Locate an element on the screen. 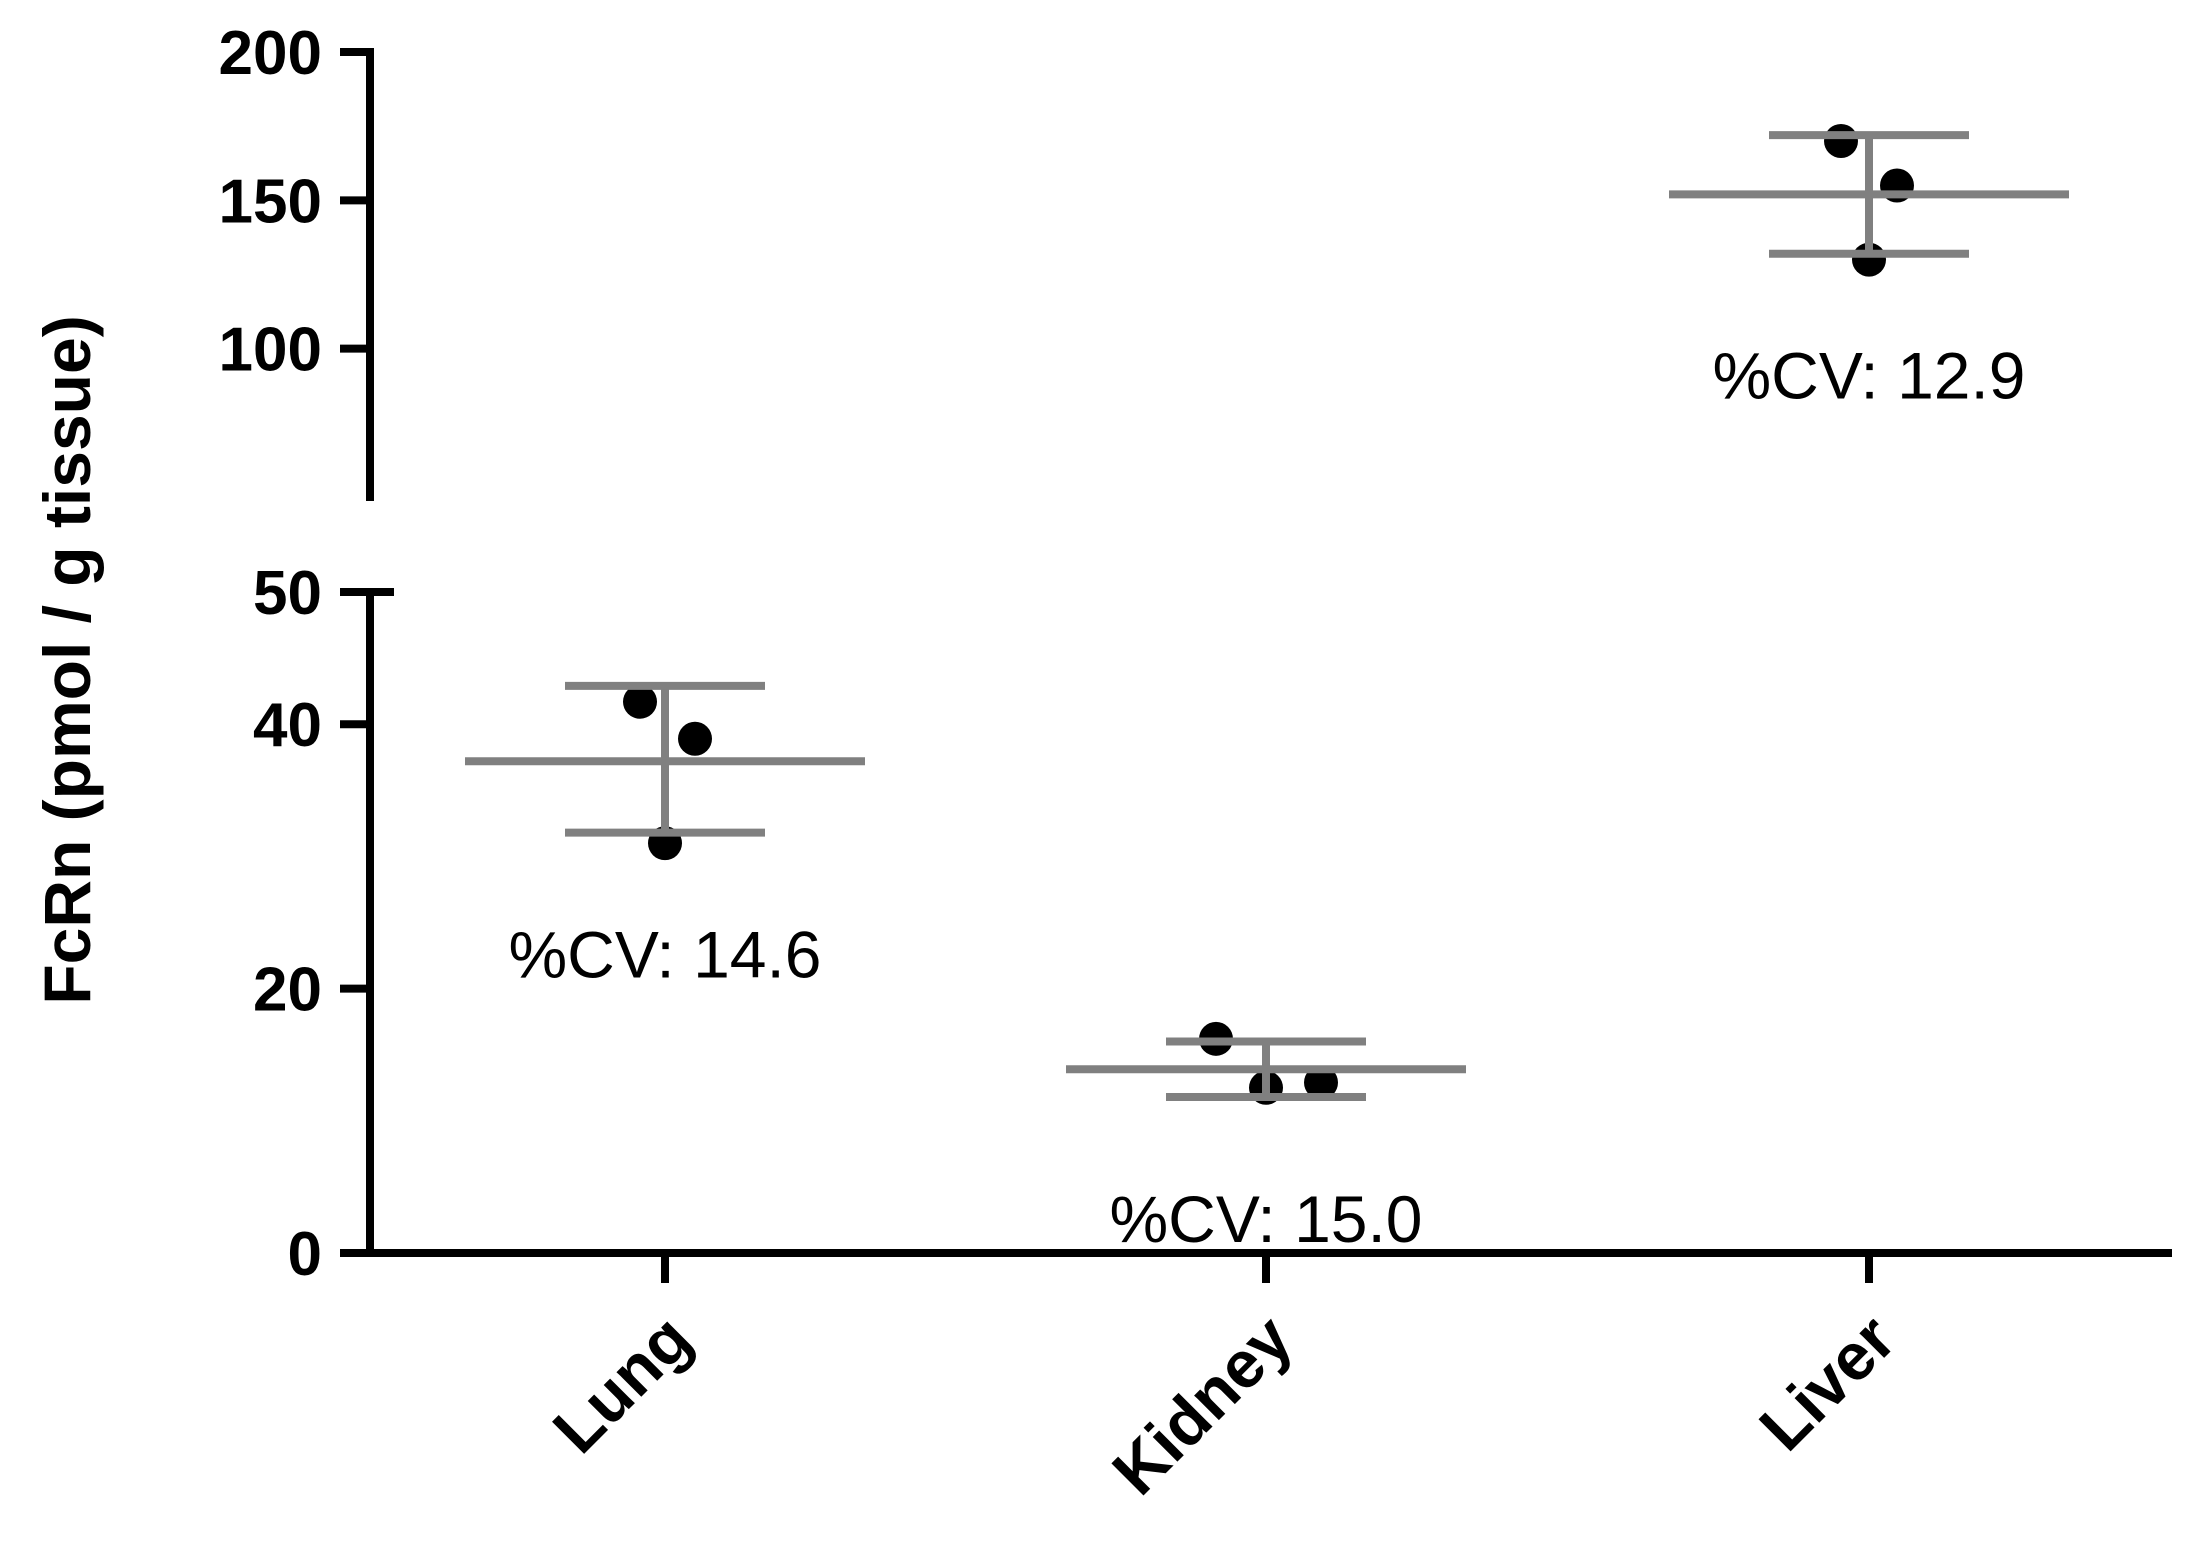 This screenshot has height=1560, width=2186. y-tick-label: 50 is located at coordinates (287, 593).